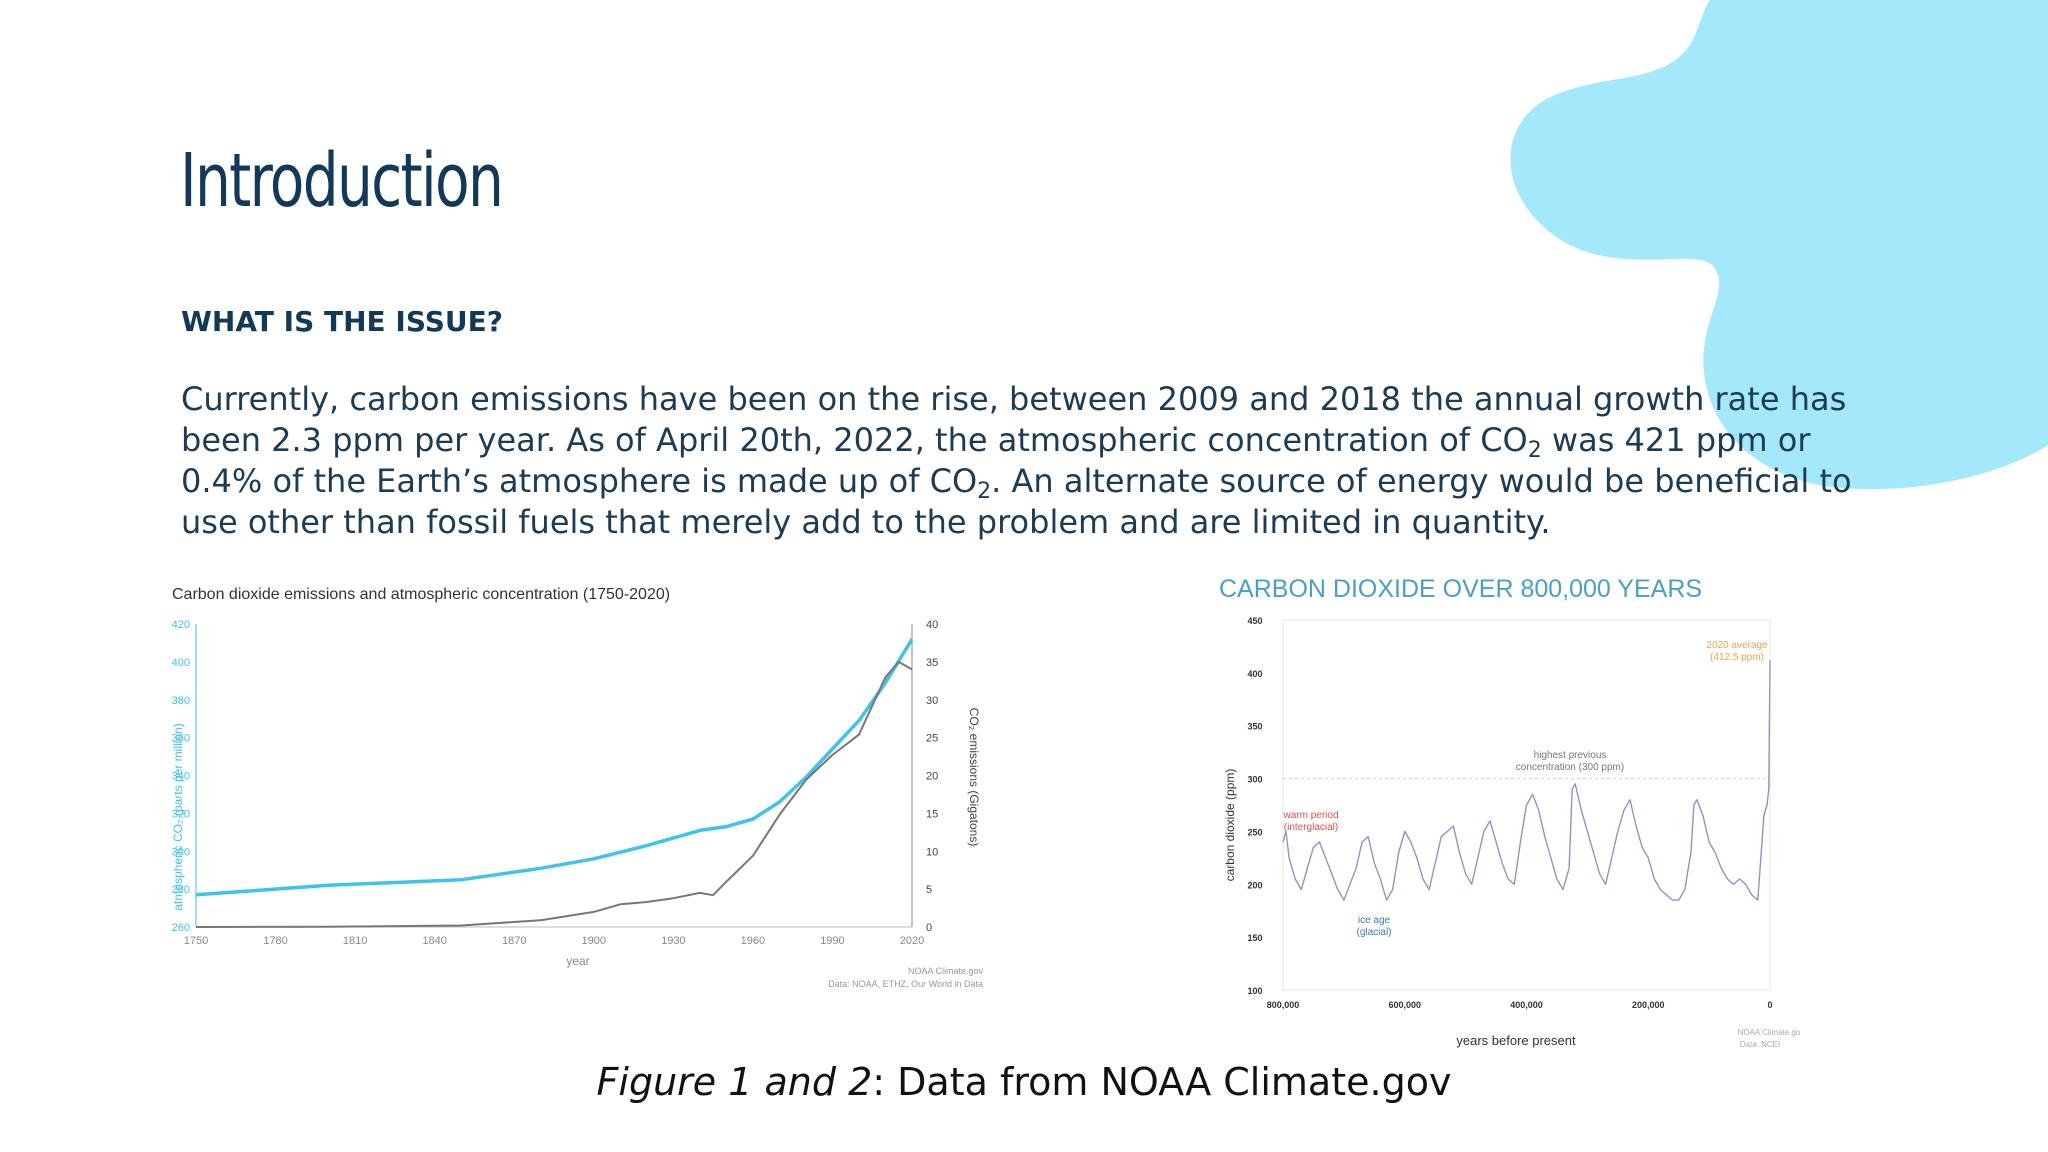 The height and width of the screenshot is (1152, 2048). Describe the element at coordinates (932, 625) in the screenshot. I see `y-right-tick-label: 40` at that location.